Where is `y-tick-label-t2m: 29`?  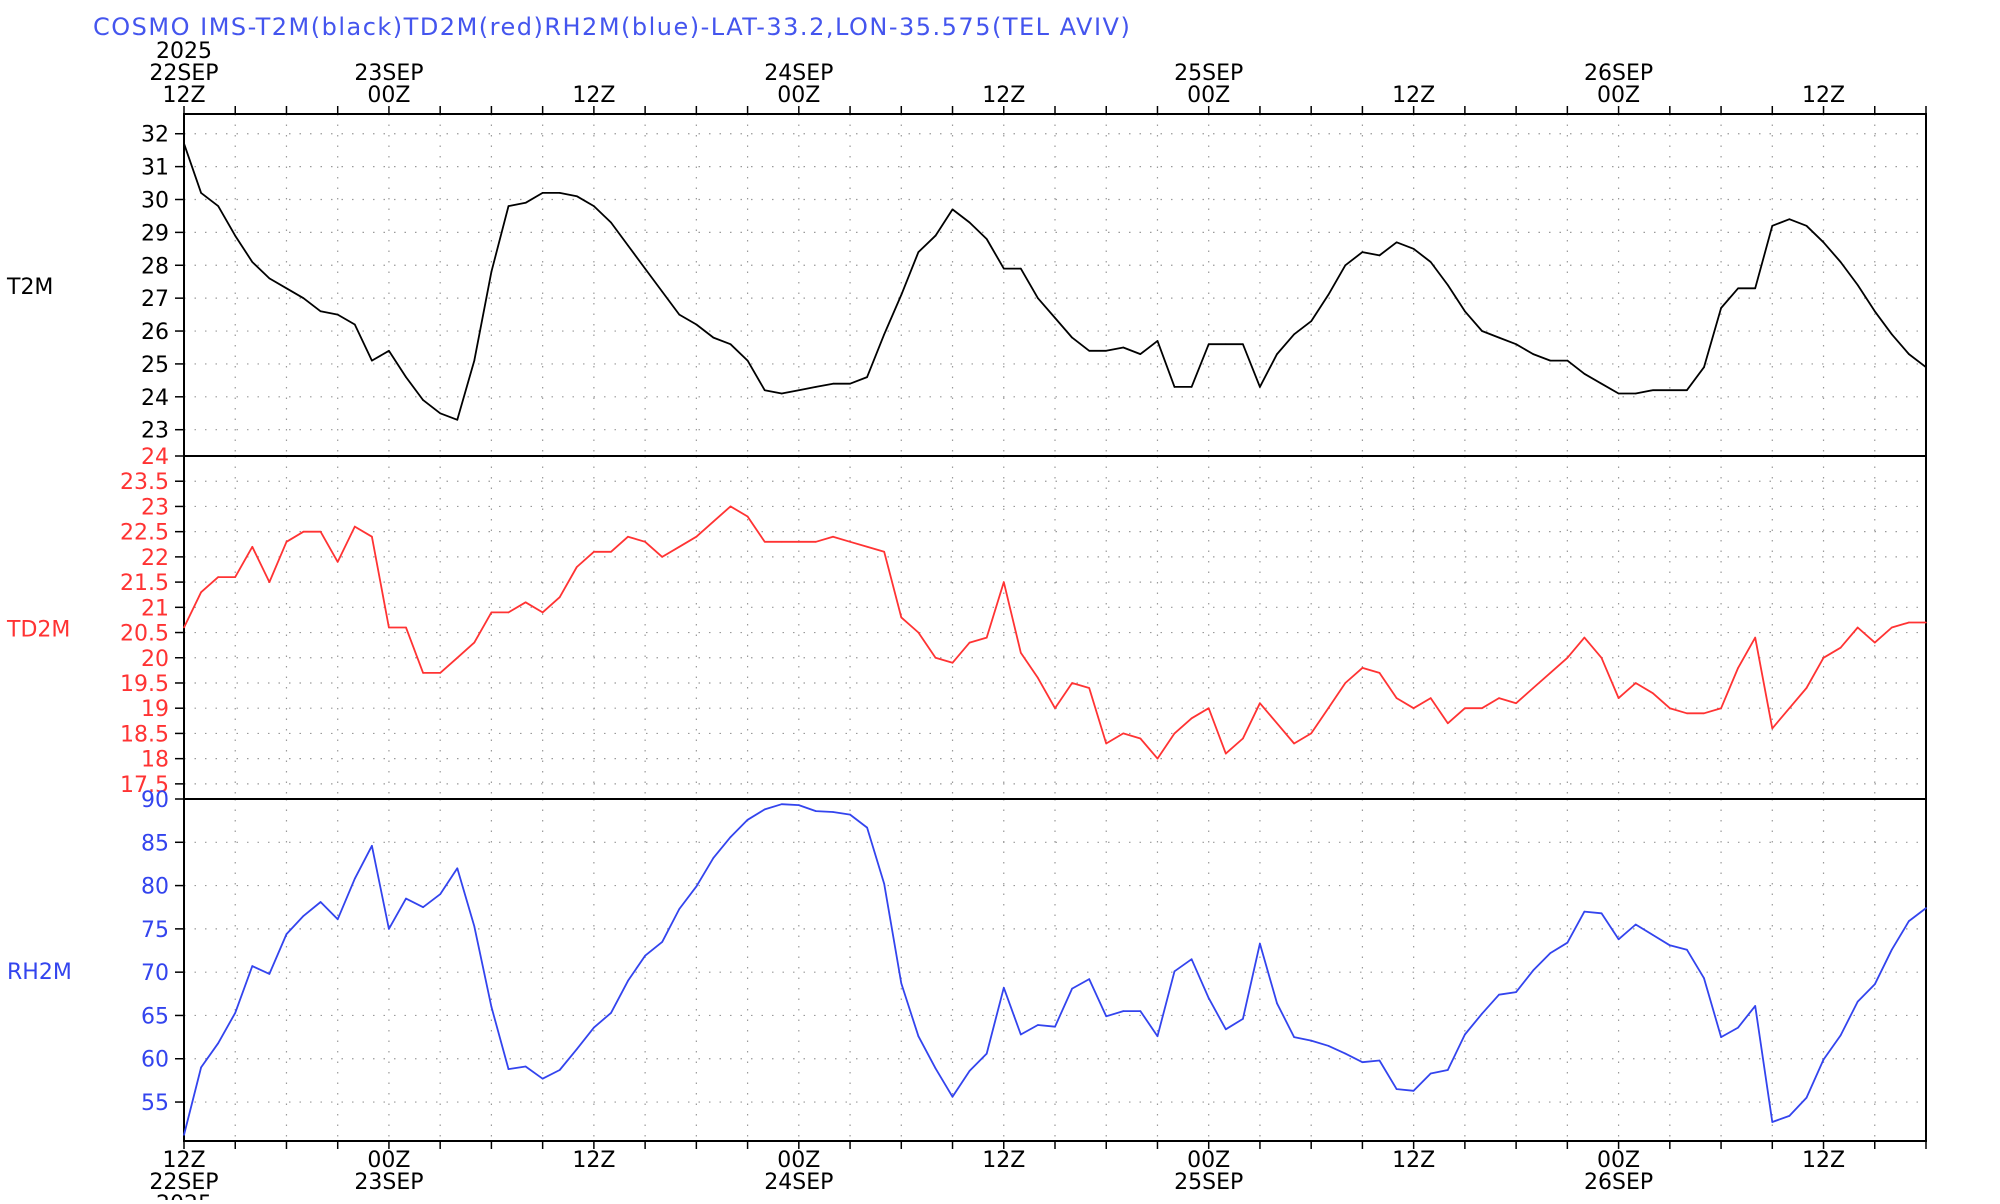 y-tick-label-t2m: 29 is located at coordinates (155, 233).